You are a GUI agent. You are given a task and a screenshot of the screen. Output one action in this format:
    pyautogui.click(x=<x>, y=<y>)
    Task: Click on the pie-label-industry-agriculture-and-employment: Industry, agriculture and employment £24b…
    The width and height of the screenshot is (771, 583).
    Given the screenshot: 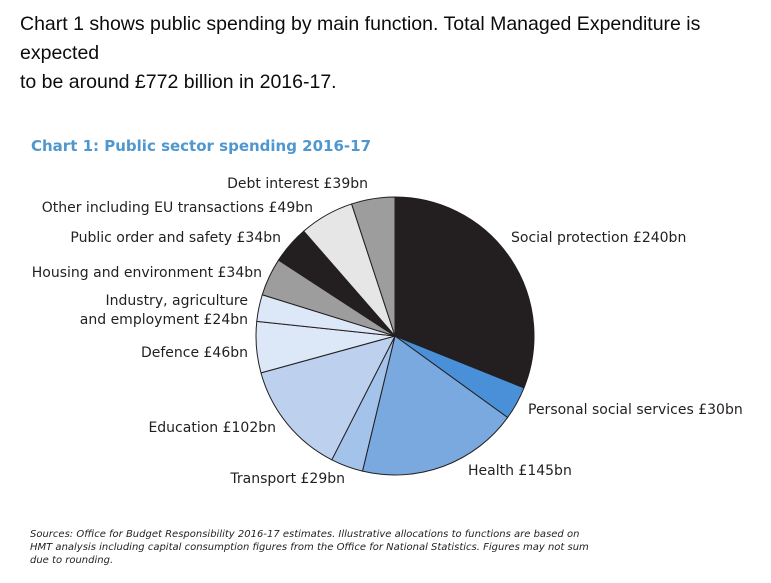 What is the action you would take?
    pyautogui.click(x=164, y=310)
    